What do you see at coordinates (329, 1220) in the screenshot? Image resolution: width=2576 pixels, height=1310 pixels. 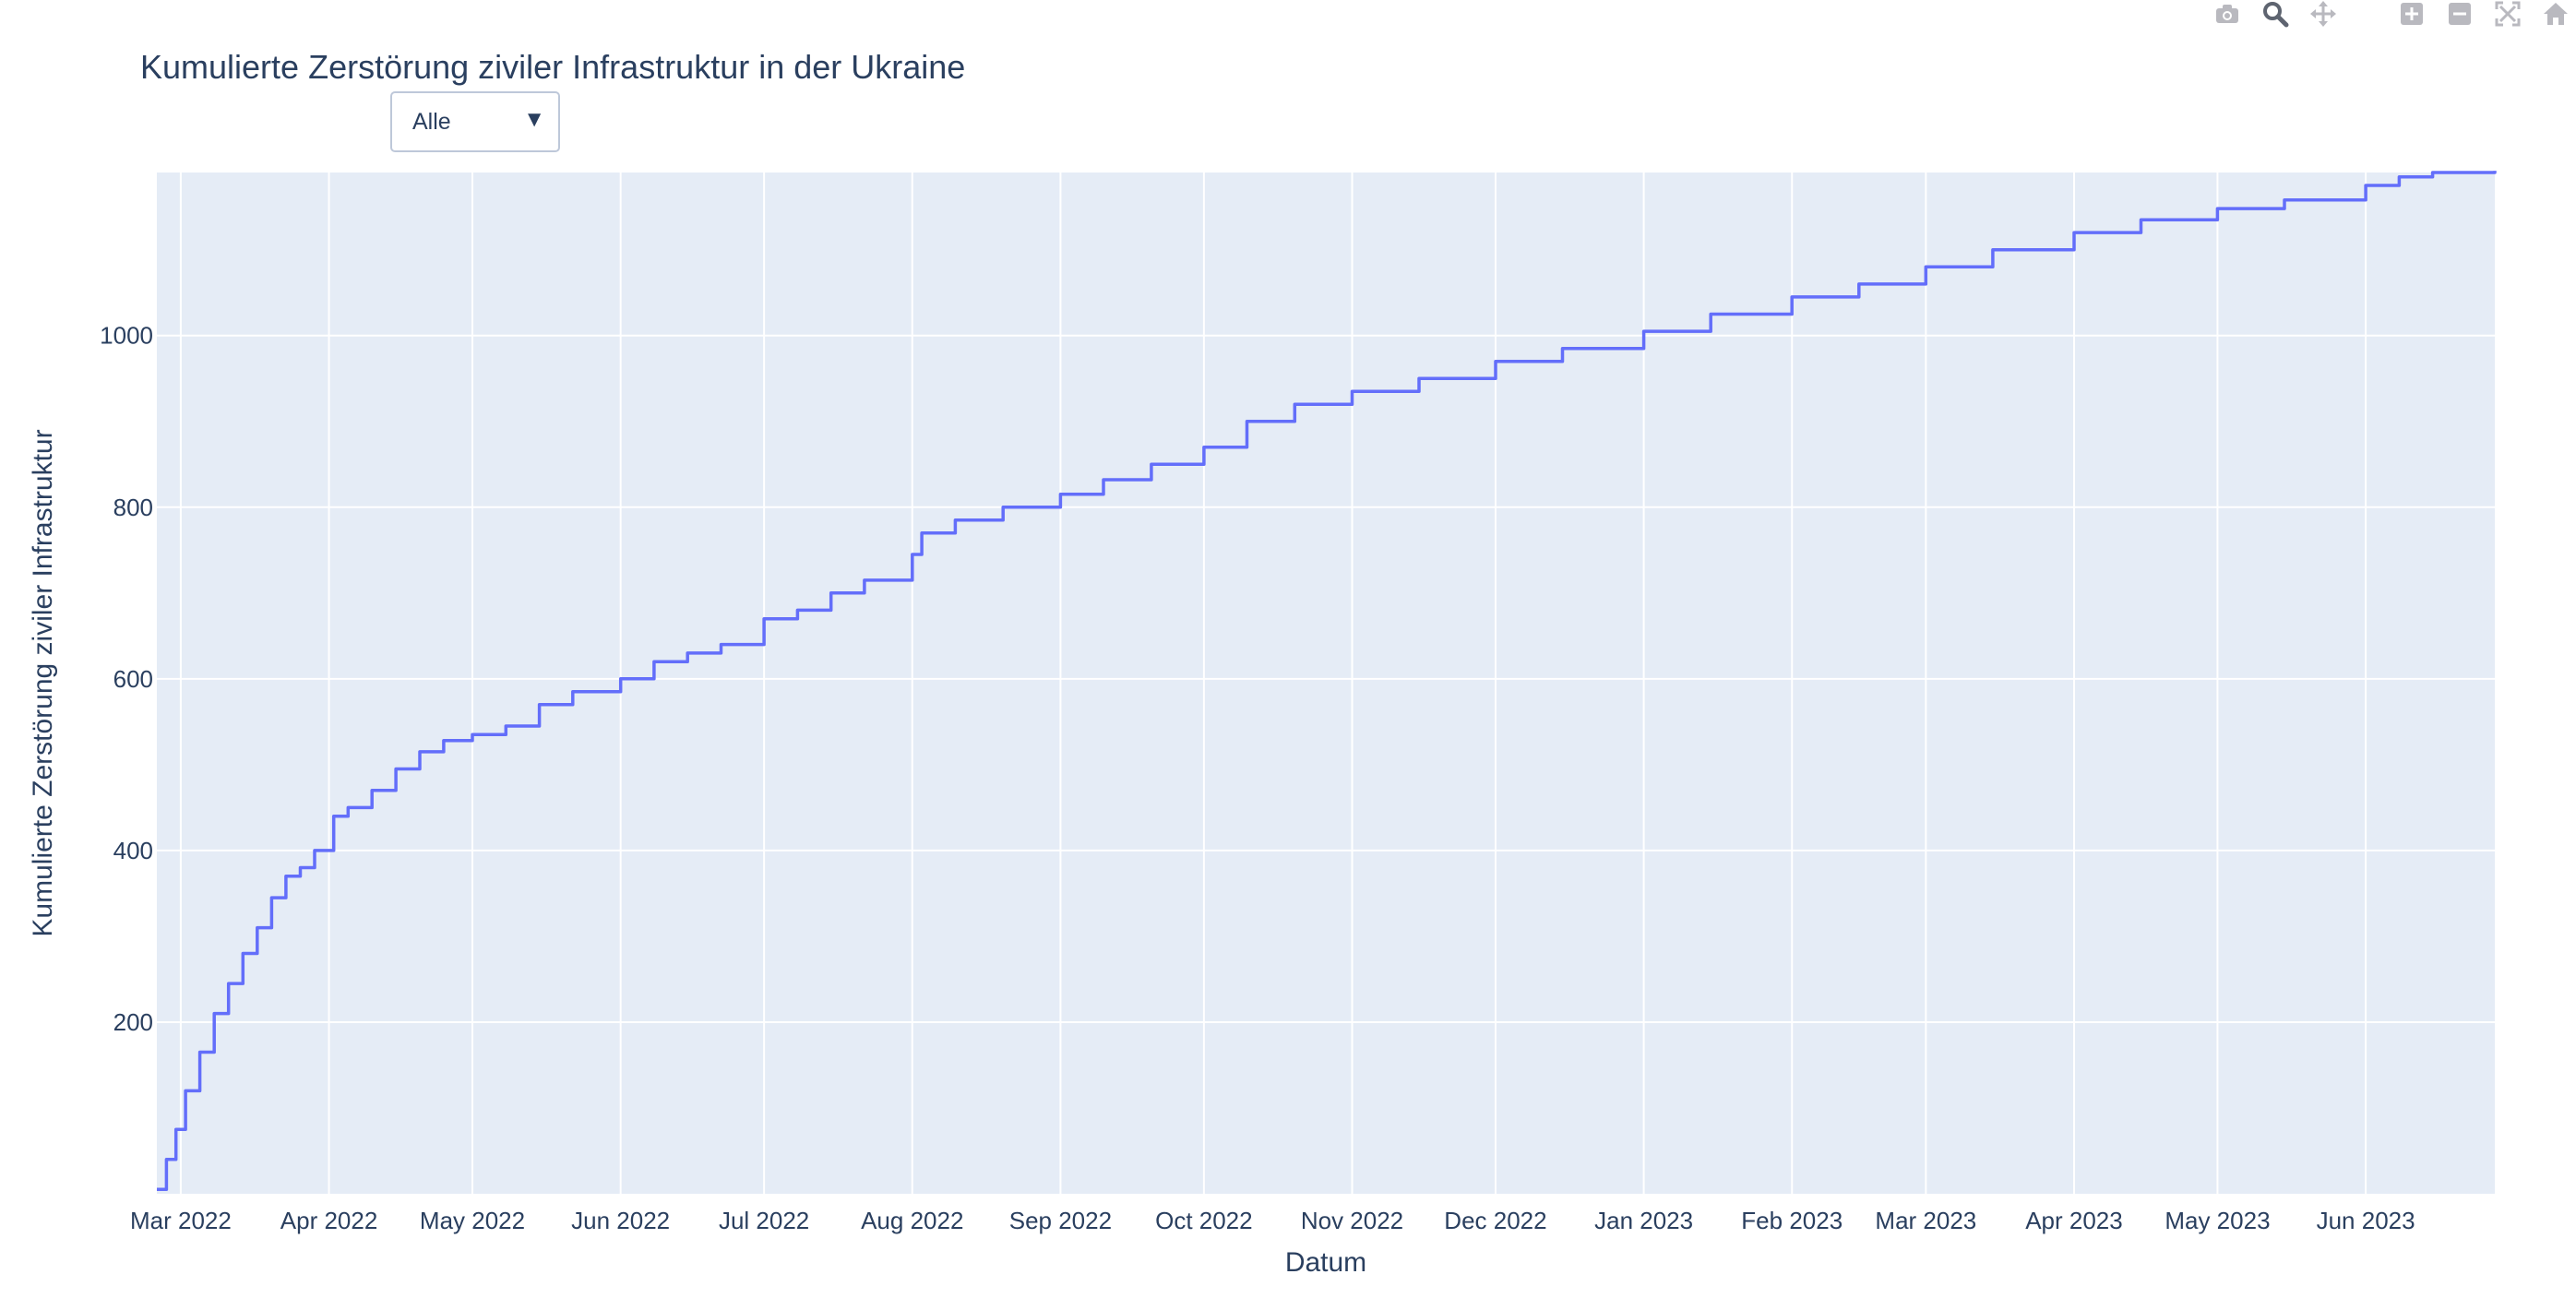 I see `x-tick-label: Apr 2022` at bounding box center [329, 1220].